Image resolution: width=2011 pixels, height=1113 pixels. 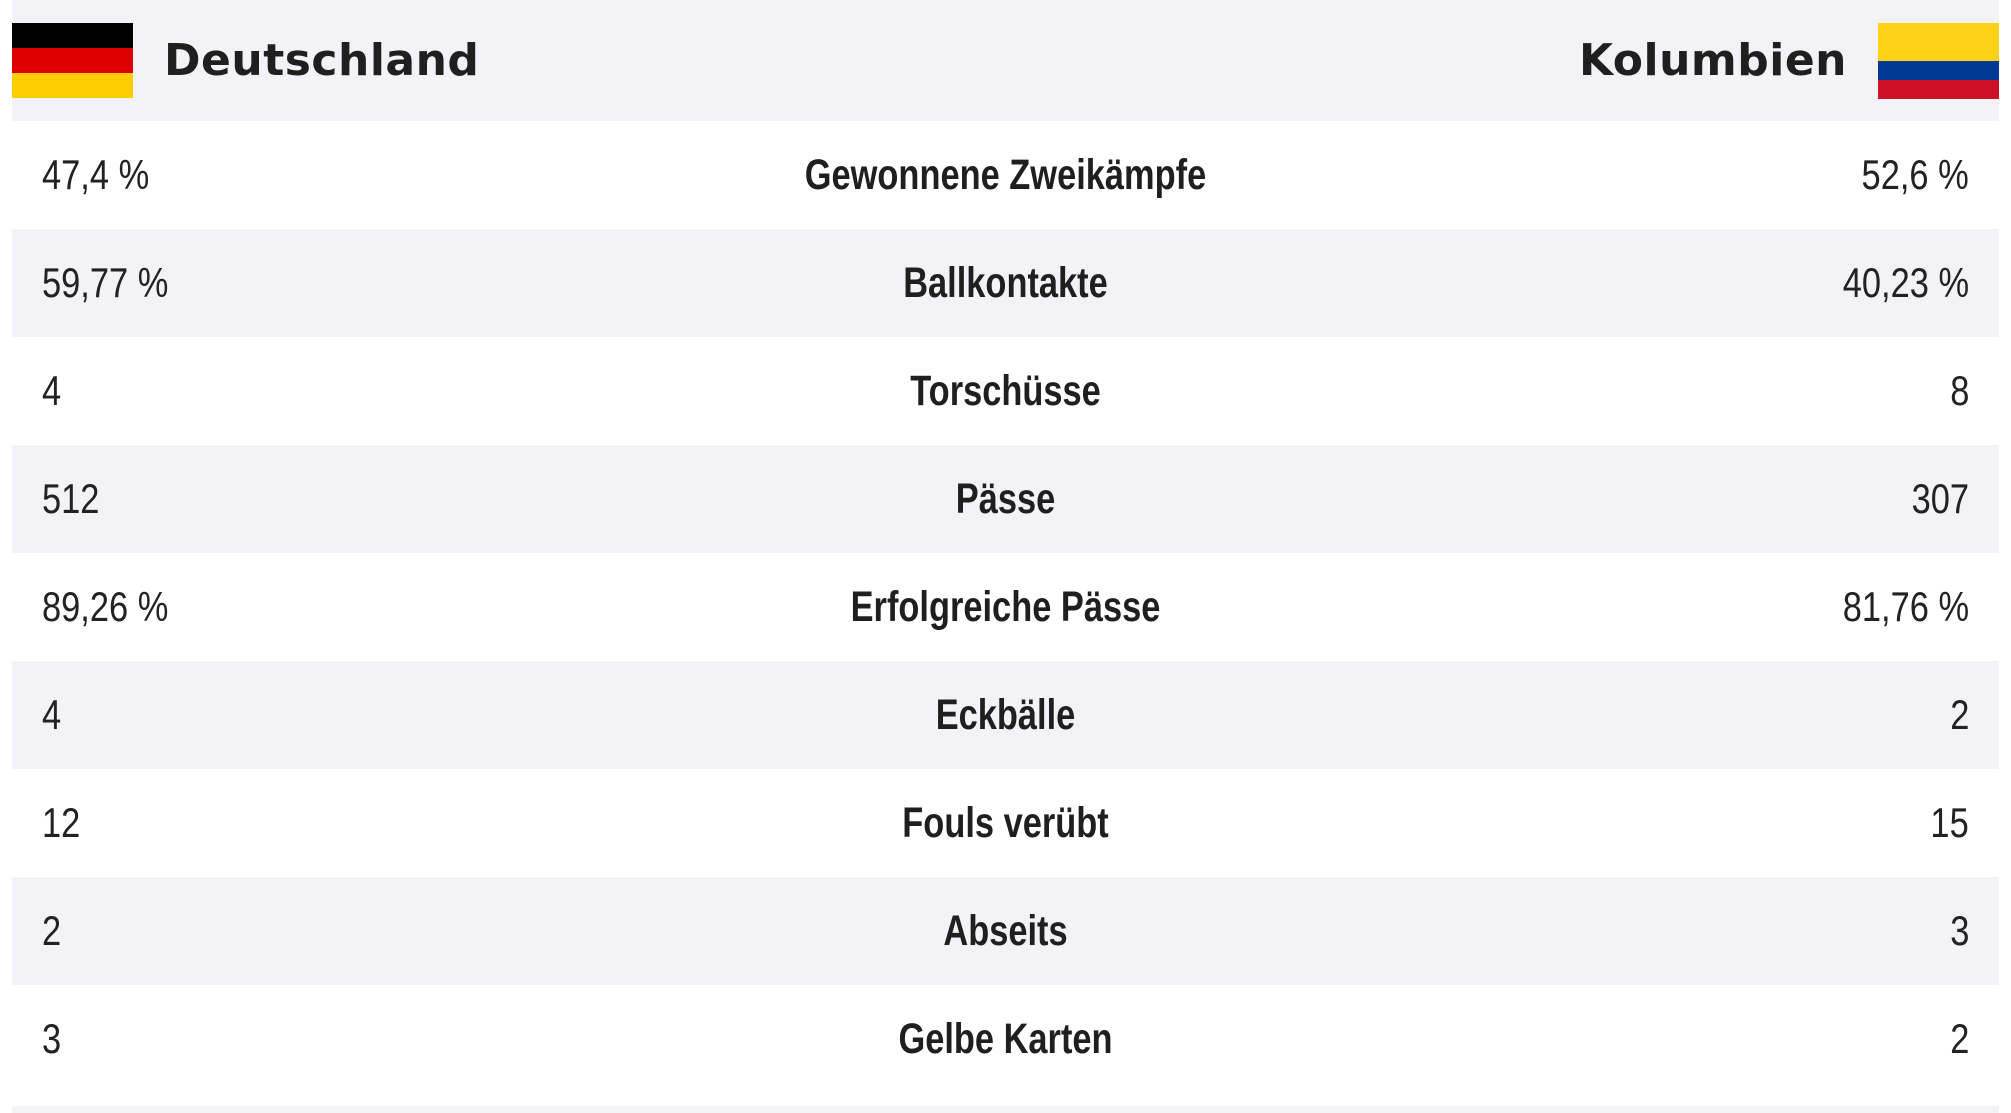 I want to click on stat-row-yellow-cards: 3 Gelbe Karten 2, so click(x=1005, y=1039).